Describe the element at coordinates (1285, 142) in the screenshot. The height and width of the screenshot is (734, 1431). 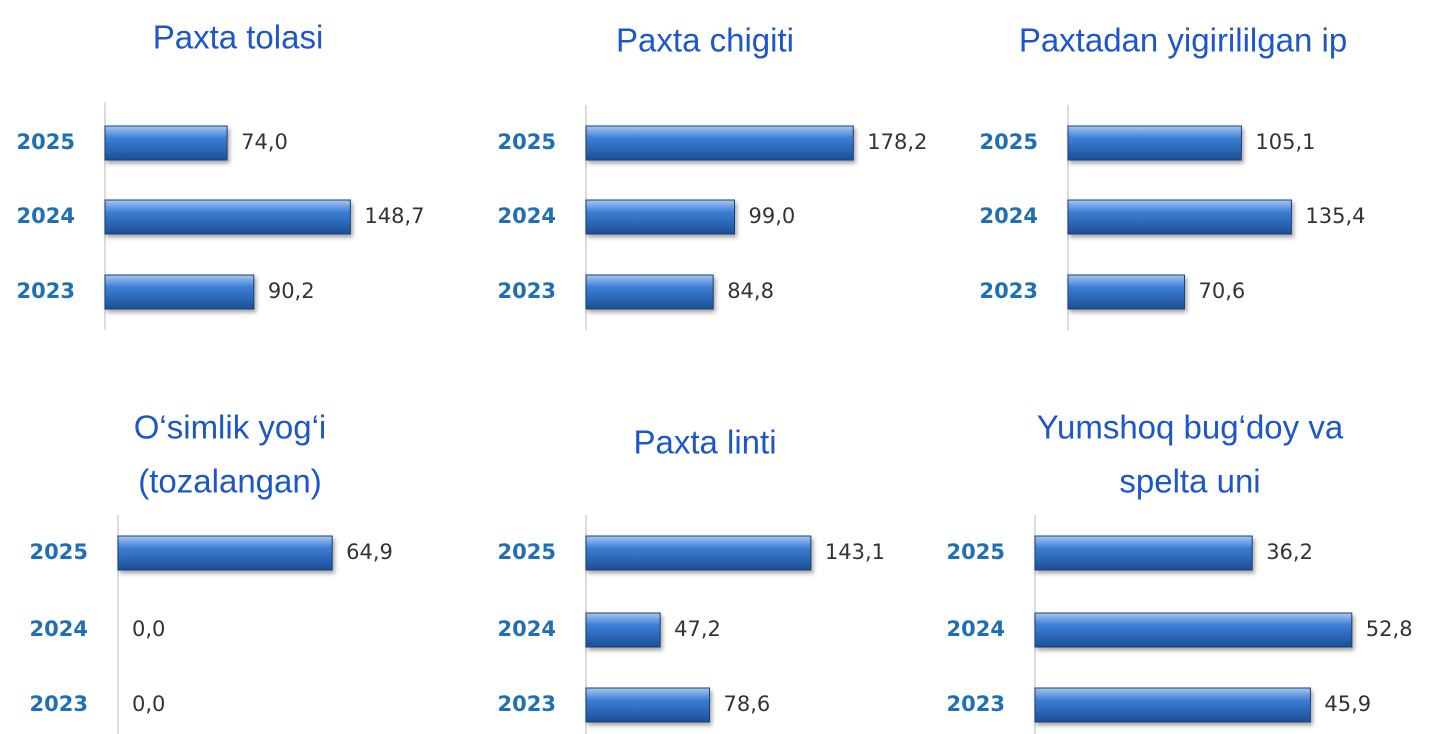
I see `value-label: 105,1` at that location.